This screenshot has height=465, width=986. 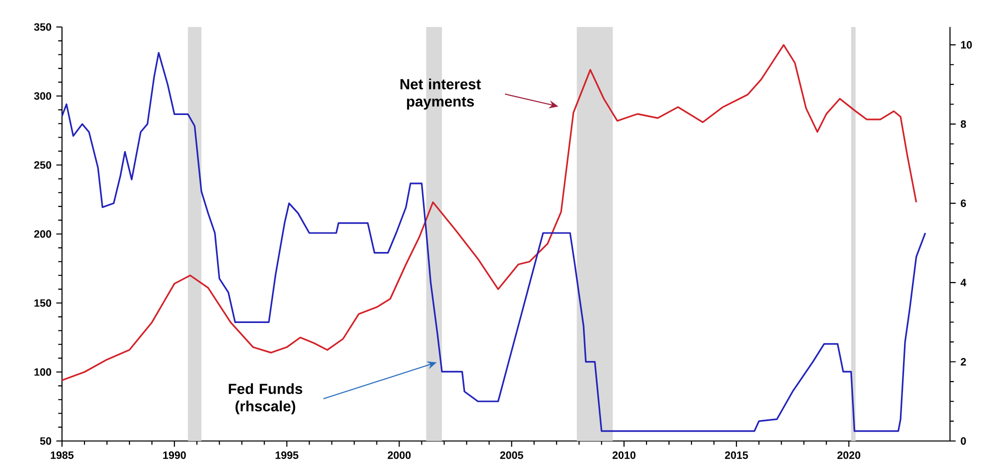 I want to click on annotation: Fed Funds (rhscale), so click(x=265, y=398).